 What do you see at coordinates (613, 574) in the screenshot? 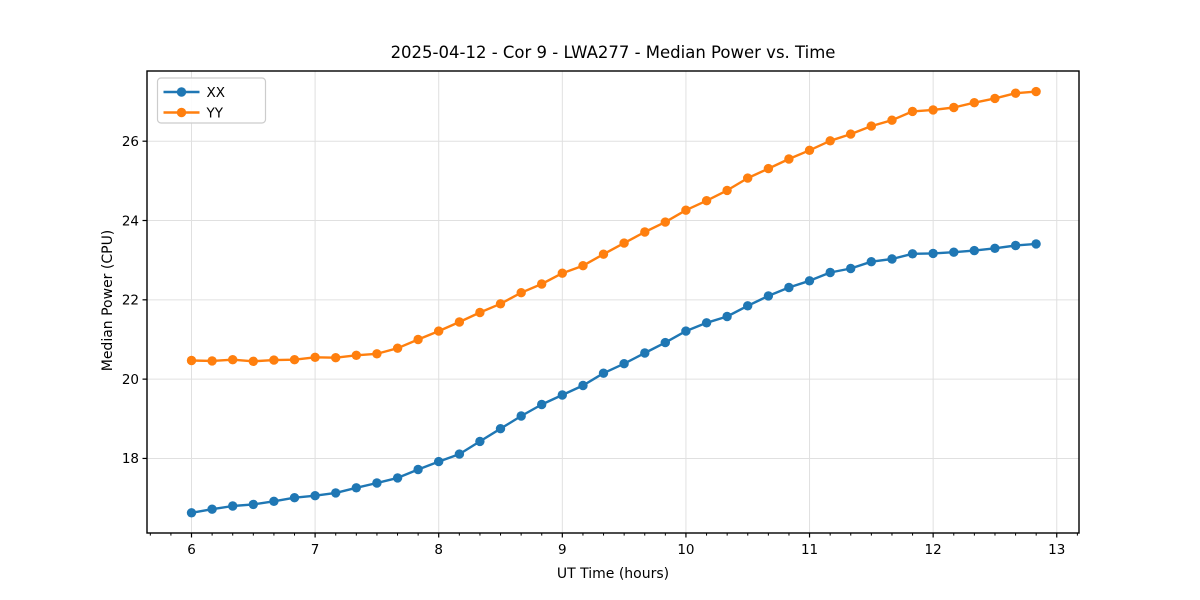
I see `x-axis-label: UT Time (hours)` at bounding box center [613, 574].